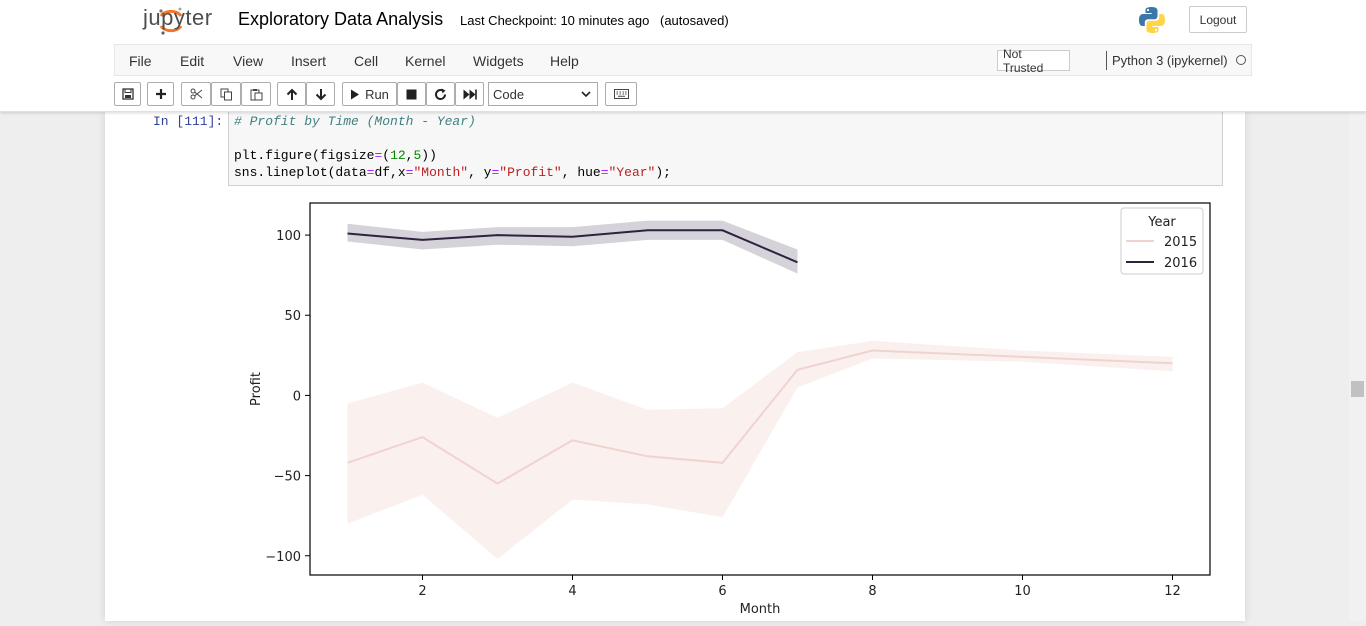 The width and height of the screenshot is (1366, 626). I want to click on y-tick-label: 0, so click(297, 396).